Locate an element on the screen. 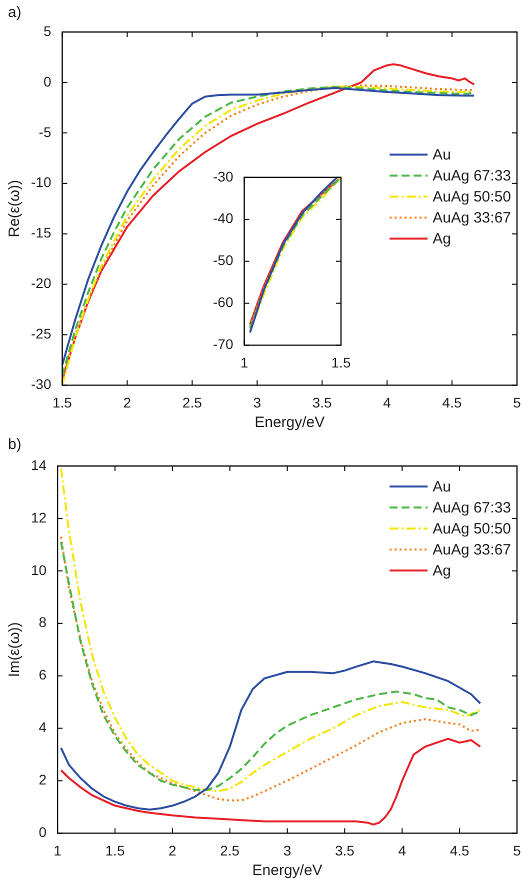  y-tick-label: -5 is located at coordinates (45, 132).